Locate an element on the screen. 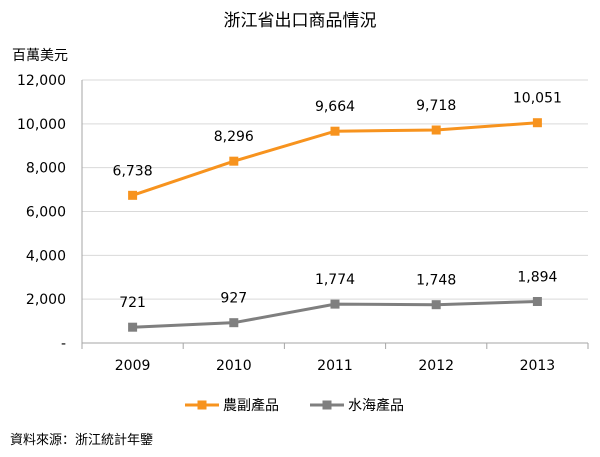  x-tick-label: 2010 is located at coordinates (234, 366).